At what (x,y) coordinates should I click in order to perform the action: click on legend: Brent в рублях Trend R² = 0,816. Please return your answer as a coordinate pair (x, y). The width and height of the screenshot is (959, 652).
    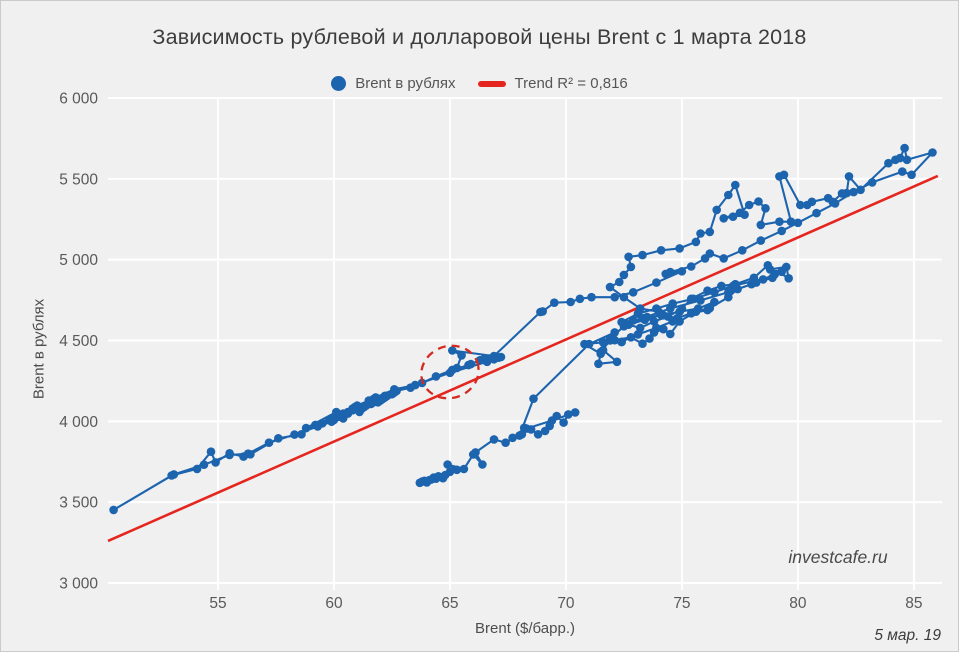
    Looking at the image, I should click on (479, 83).